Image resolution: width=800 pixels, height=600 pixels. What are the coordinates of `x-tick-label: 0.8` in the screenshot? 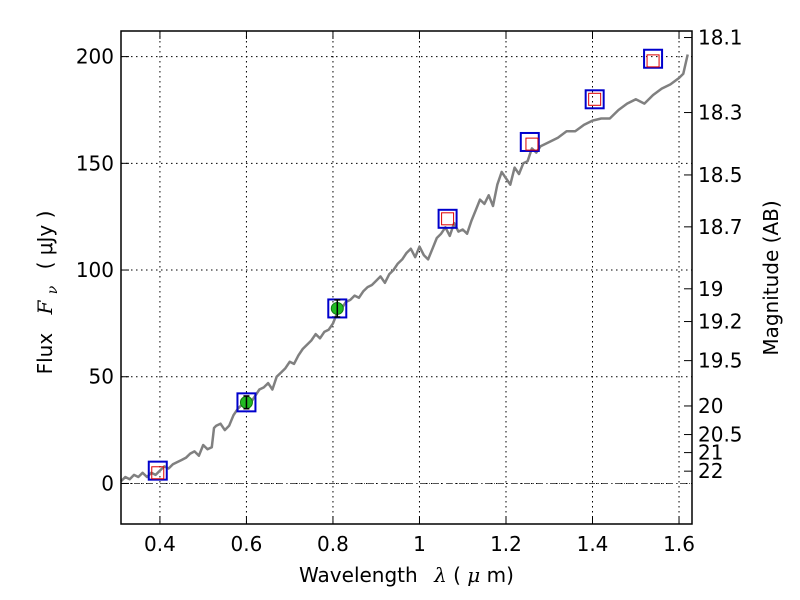 It's located at (333, 544).